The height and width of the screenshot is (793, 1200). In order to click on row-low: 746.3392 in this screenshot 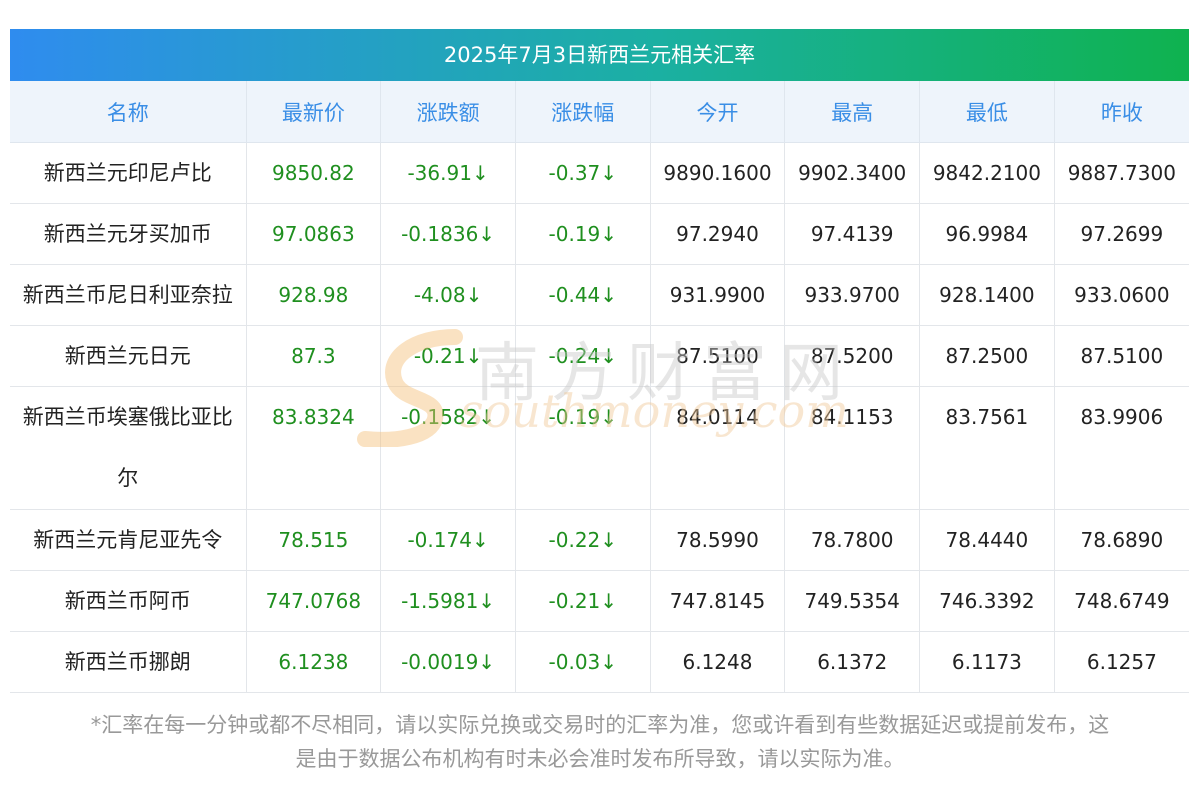, I will do `click(987, 601)`.